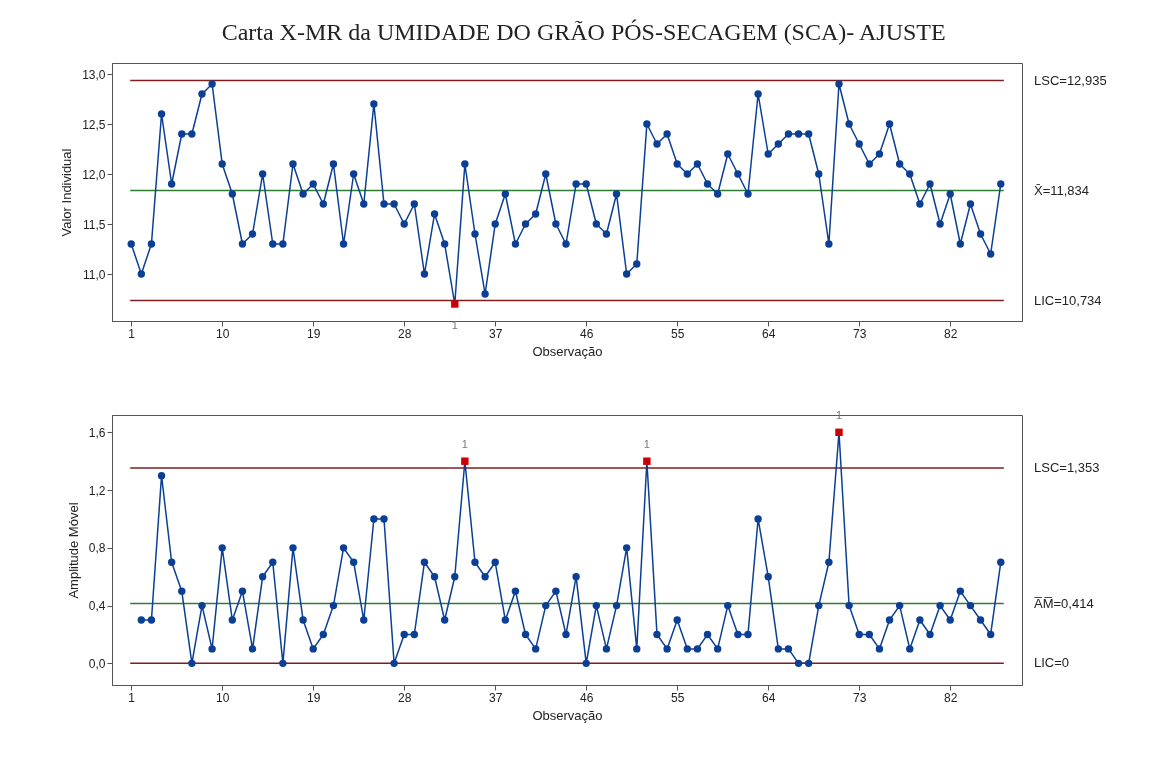  What do you see at coordinates (97, 663) in the screenshot?
I see `y-tick-label: 0,0` at bounding box center [97, 663].